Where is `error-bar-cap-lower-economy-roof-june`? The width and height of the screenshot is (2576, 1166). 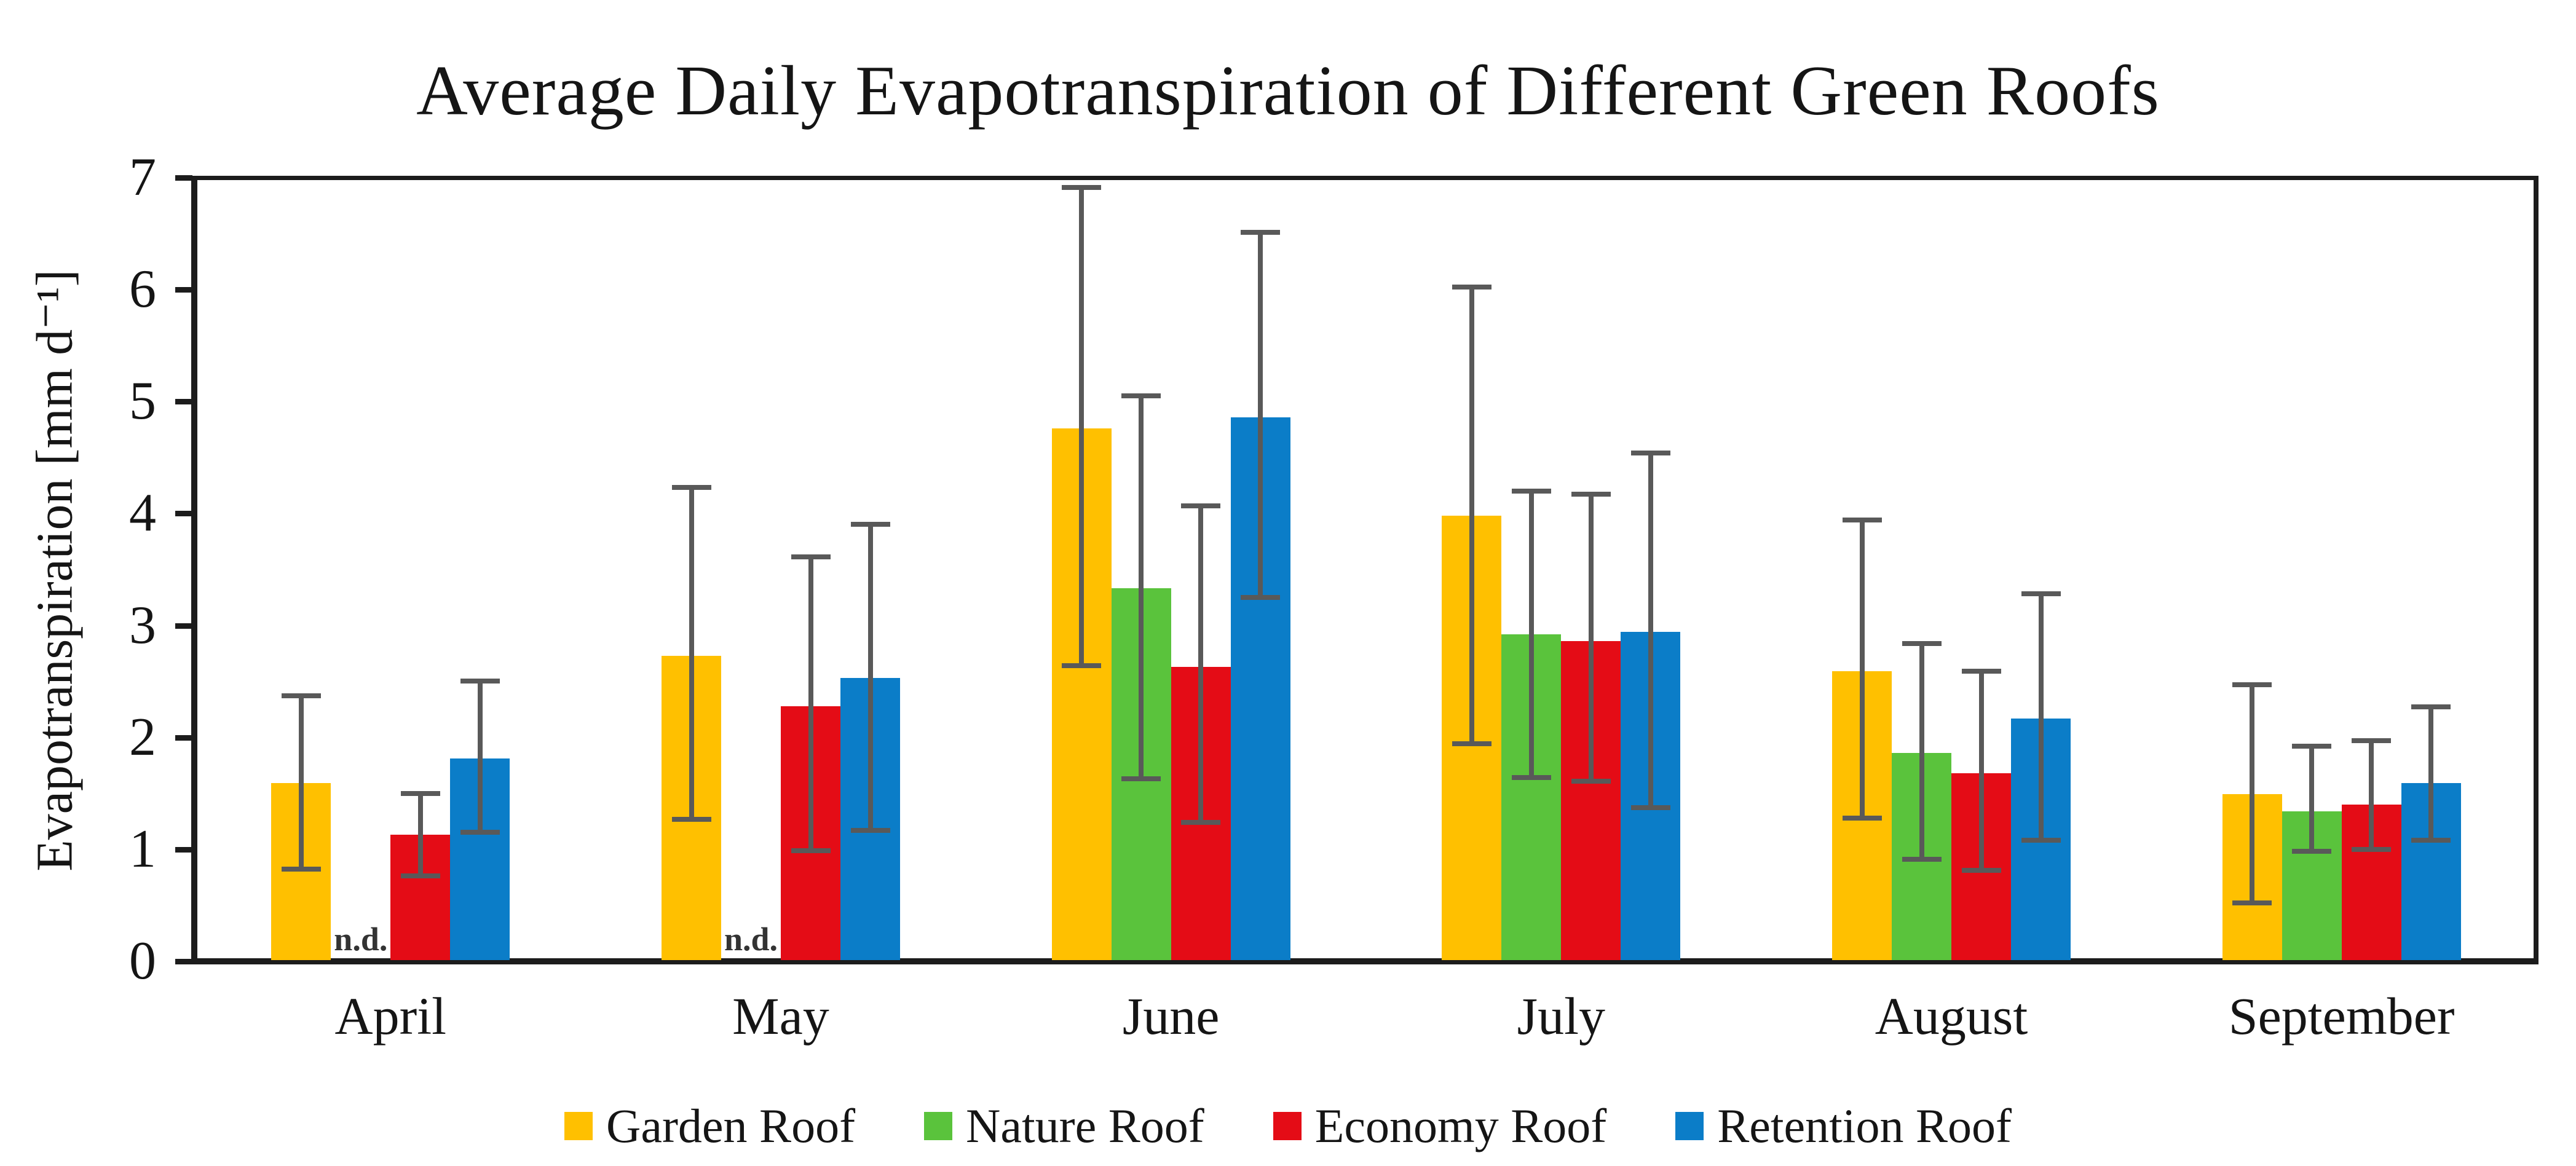 error-bar-cap-lower-economy-roof-june is located at coordinates (1201, 822).